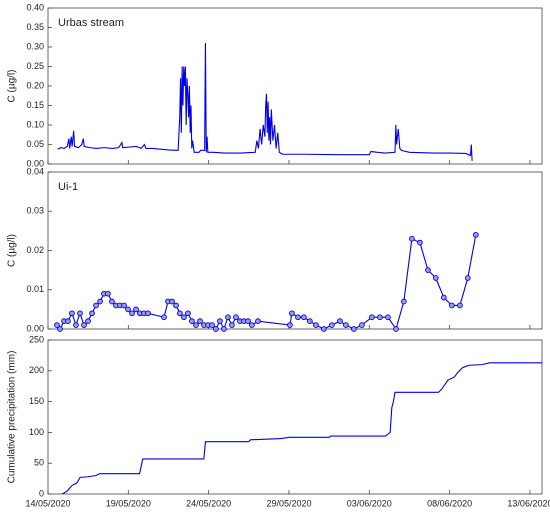 The width and height of the screenshot is (550, 514). What do you see at coordinates (35, 105) in the screenshot?
I see `y-tick-label: 0.15` at bounding box center [35, 105].